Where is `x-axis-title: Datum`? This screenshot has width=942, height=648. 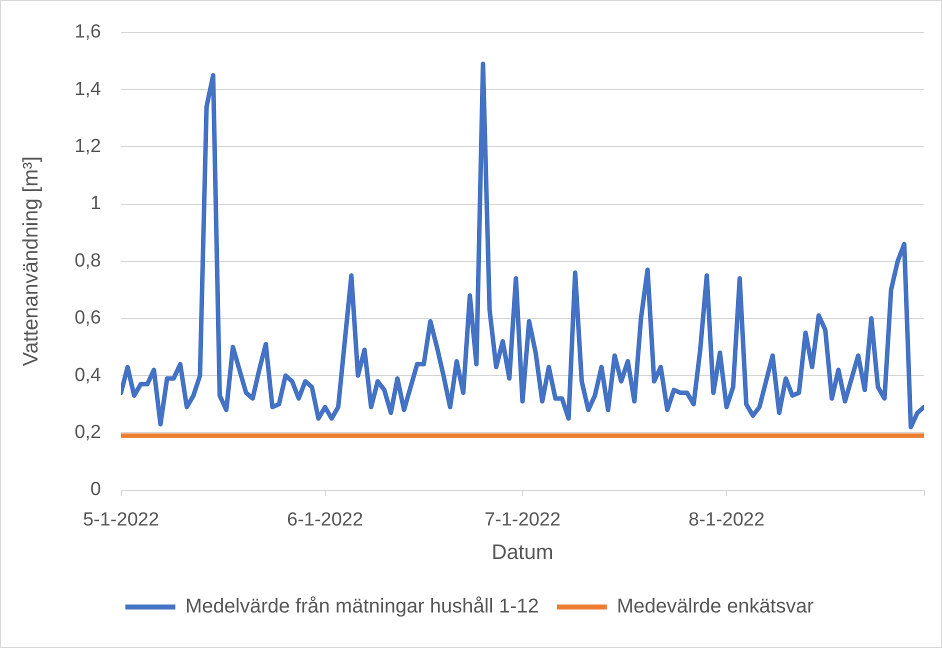
x-axis-title: Datum is located at coordinates (523, 552).